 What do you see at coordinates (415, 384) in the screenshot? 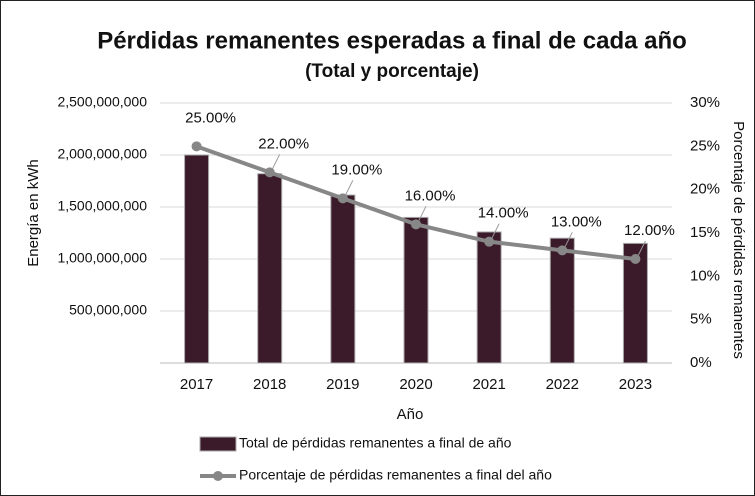
I see `x-tick-label: 2020` at bounding box center [415, 384].